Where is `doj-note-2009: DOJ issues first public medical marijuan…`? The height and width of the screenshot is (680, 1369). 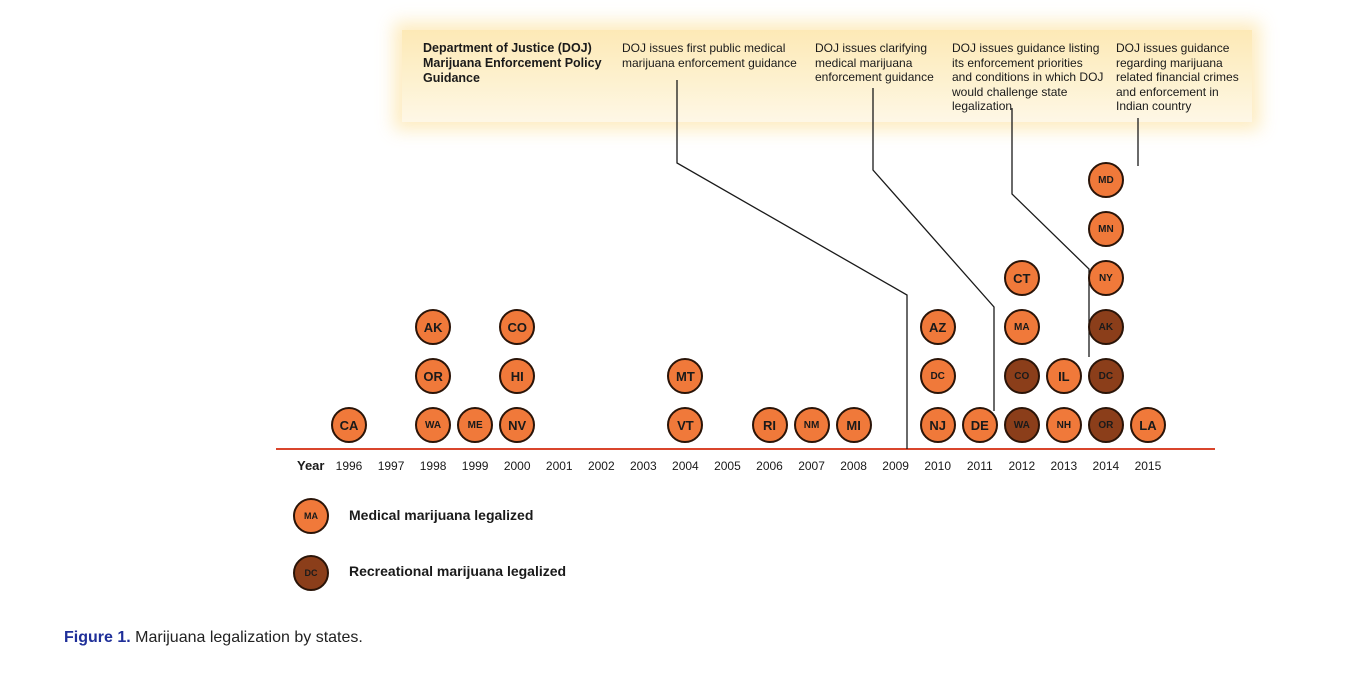 doj-note-2009: DOJ issues first public medical marijuan… is located at coordinates (709, 55).